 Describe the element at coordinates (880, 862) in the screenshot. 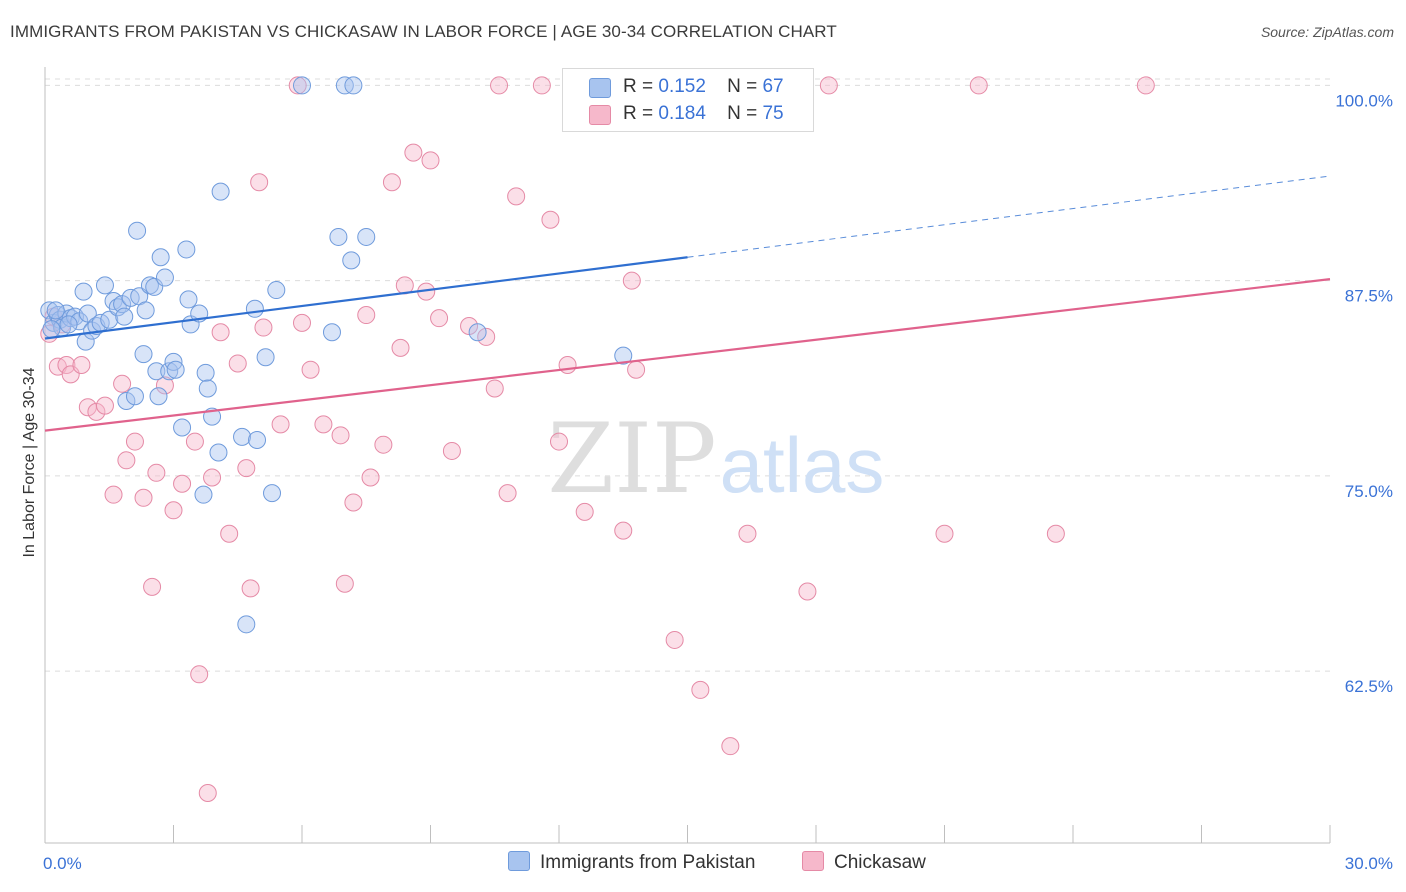

I see `bottom-legend-label-chickasaw: Chickasaw` at that location.